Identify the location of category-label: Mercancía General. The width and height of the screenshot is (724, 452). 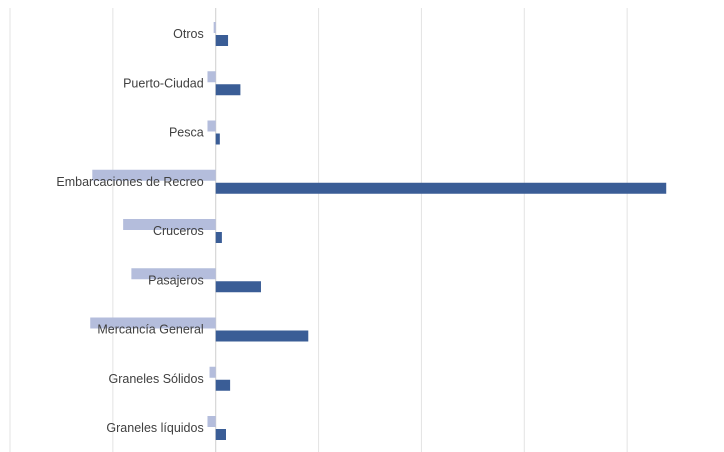
(150, 330).